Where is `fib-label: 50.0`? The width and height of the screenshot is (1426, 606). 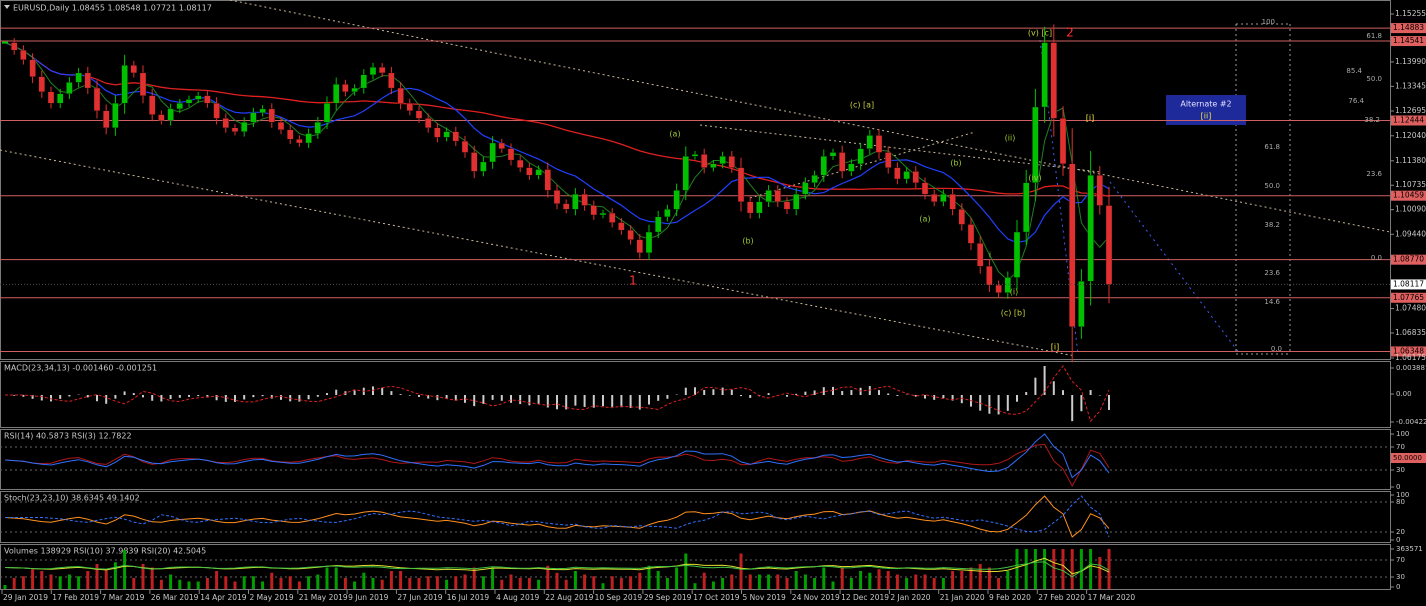 fib-label: 50.0 is located at coordinates (1374, 79).